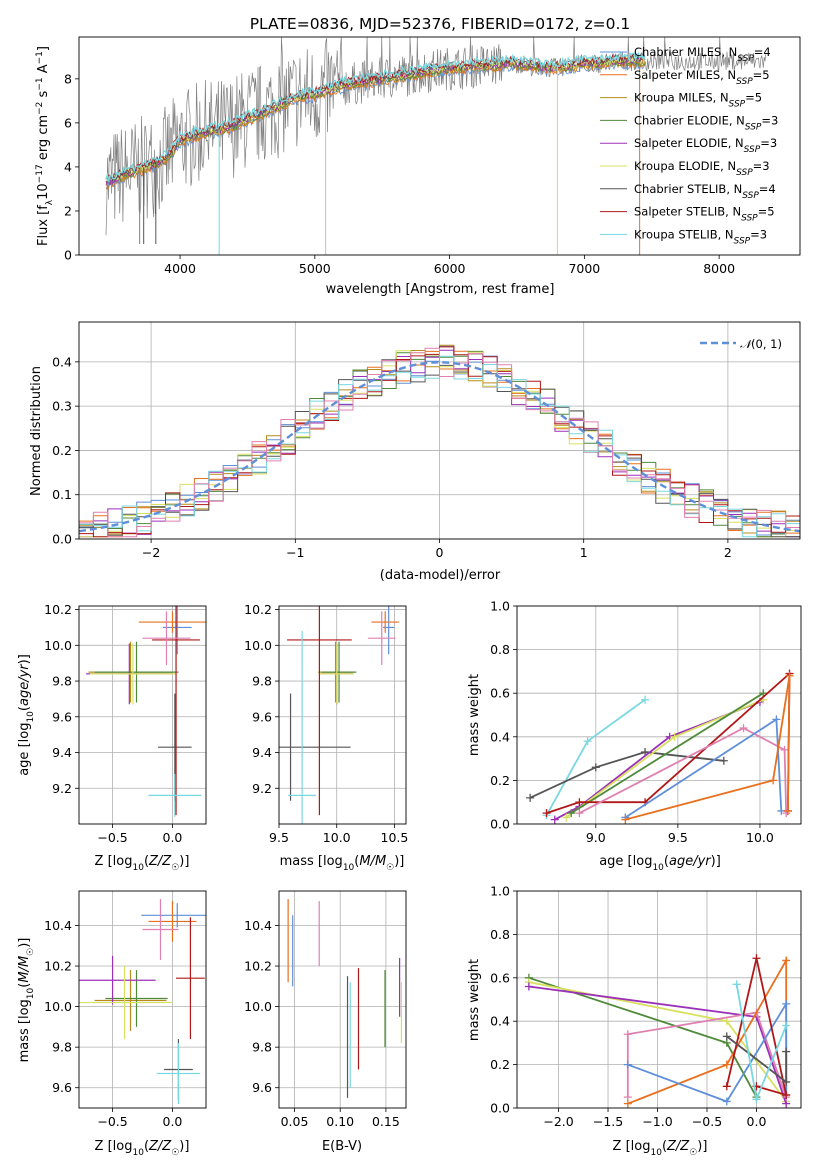  I want to click on label-part: 10, so click(656, 1153).